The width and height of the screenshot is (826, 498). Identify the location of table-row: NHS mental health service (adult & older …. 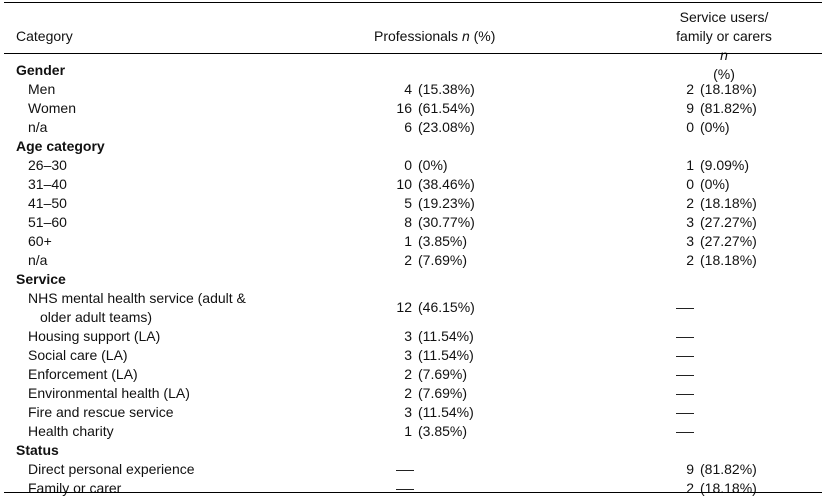
(413, 308).